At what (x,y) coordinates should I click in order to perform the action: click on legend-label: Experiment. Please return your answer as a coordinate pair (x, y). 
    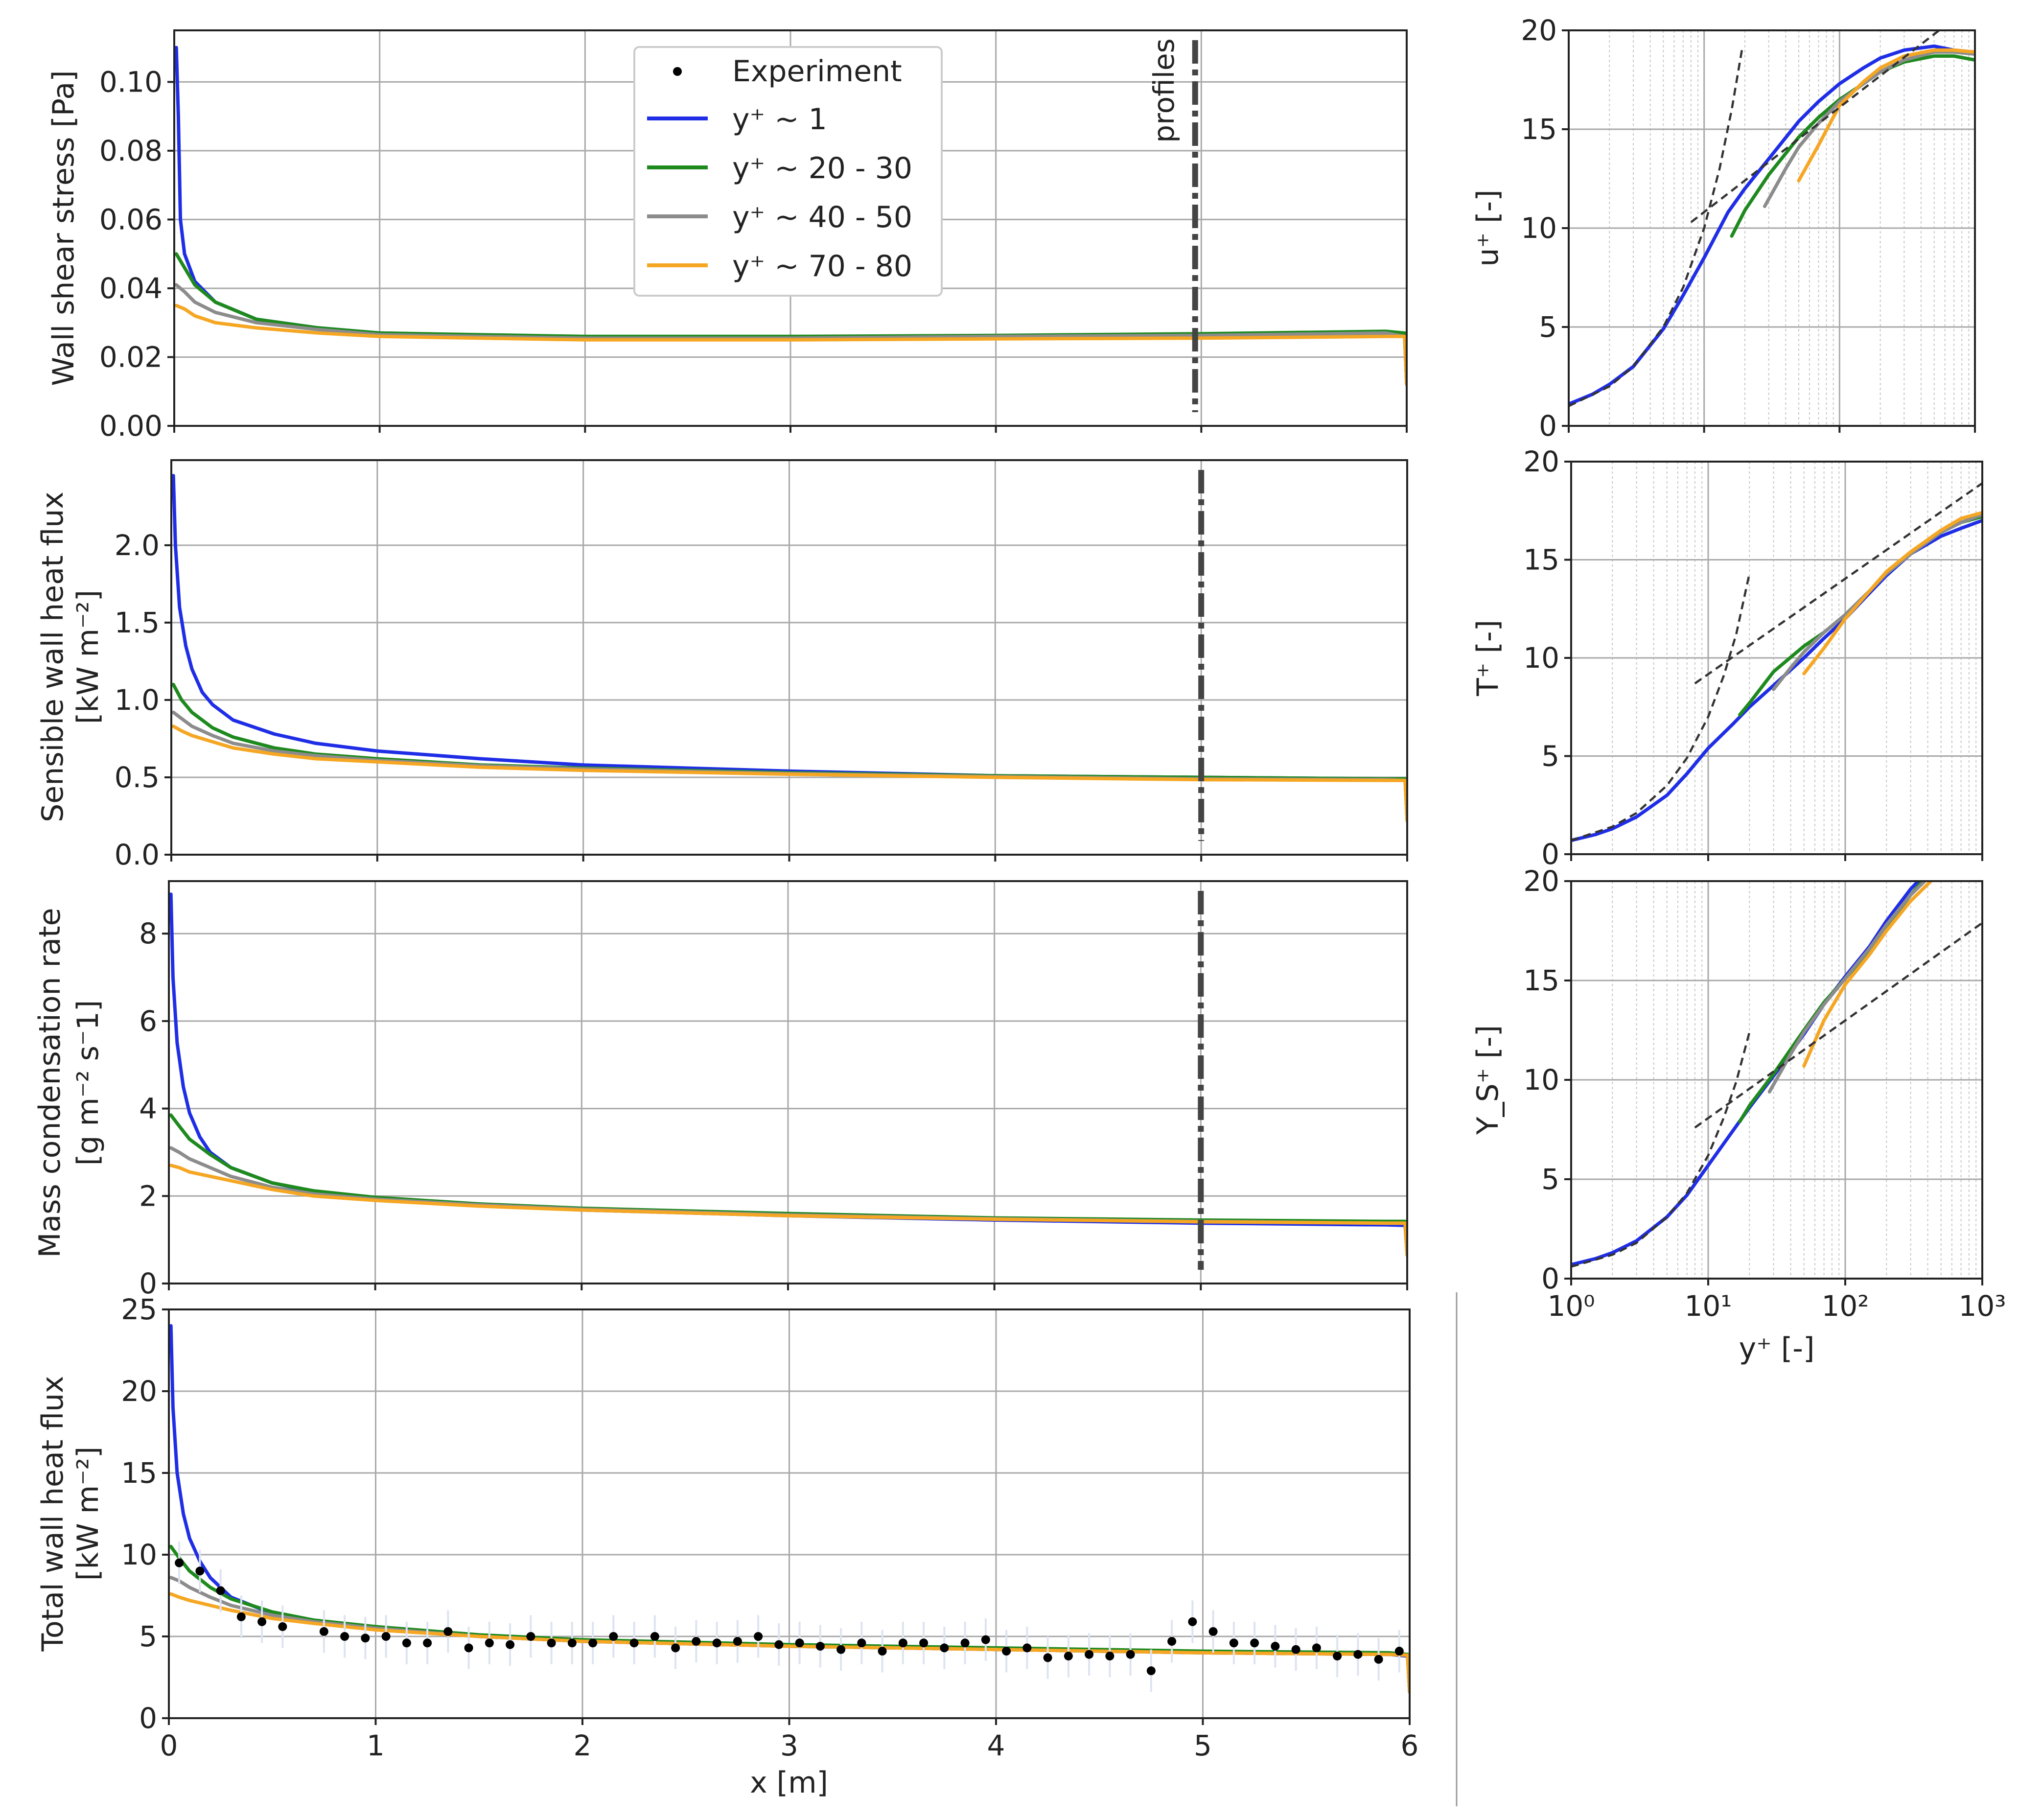
    Looking at the image, I should click on (817, 71).